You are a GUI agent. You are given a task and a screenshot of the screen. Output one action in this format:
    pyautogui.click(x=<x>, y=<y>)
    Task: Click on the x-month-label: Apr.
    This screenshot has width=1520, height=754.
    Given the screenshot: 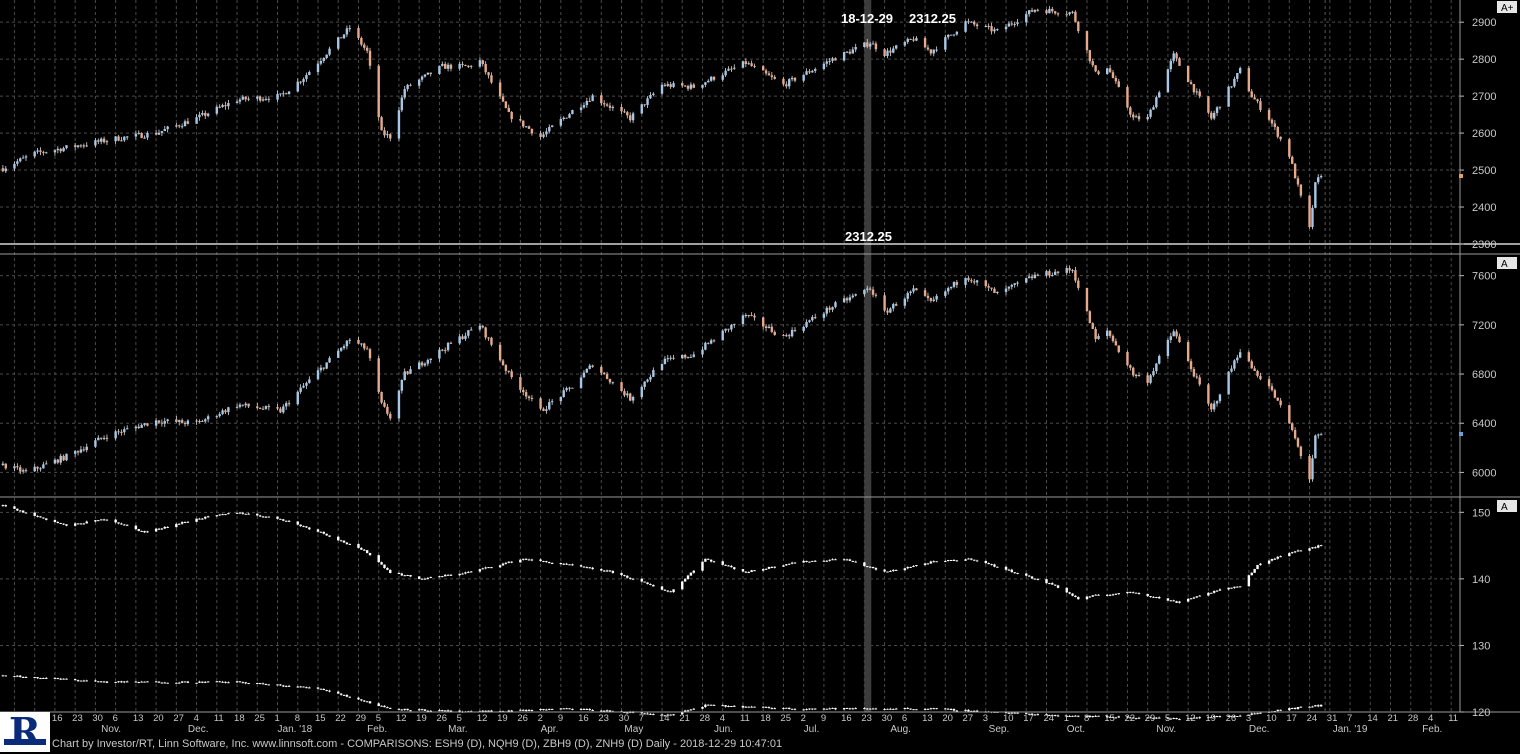 What is the action you would take?
    pyautogui.click(x=550, y=729)
    